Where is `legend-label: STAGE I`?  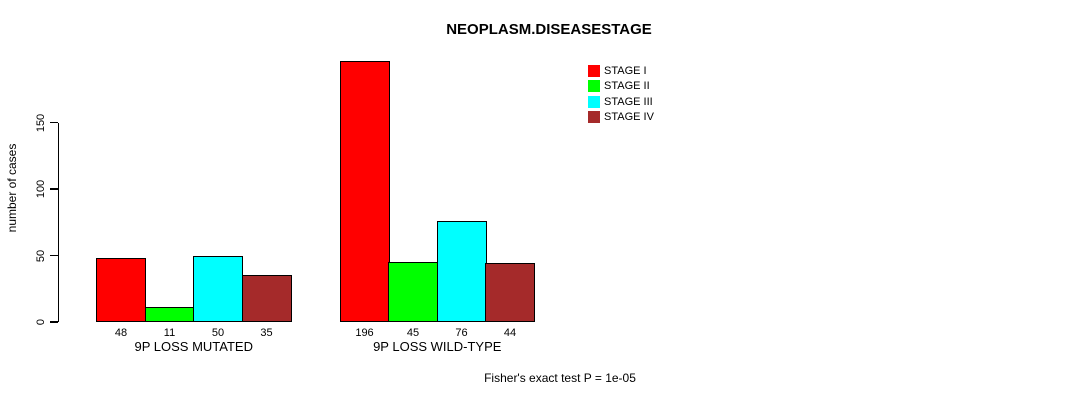 legend-label: STAGE I is located at coordinates (625, 71).